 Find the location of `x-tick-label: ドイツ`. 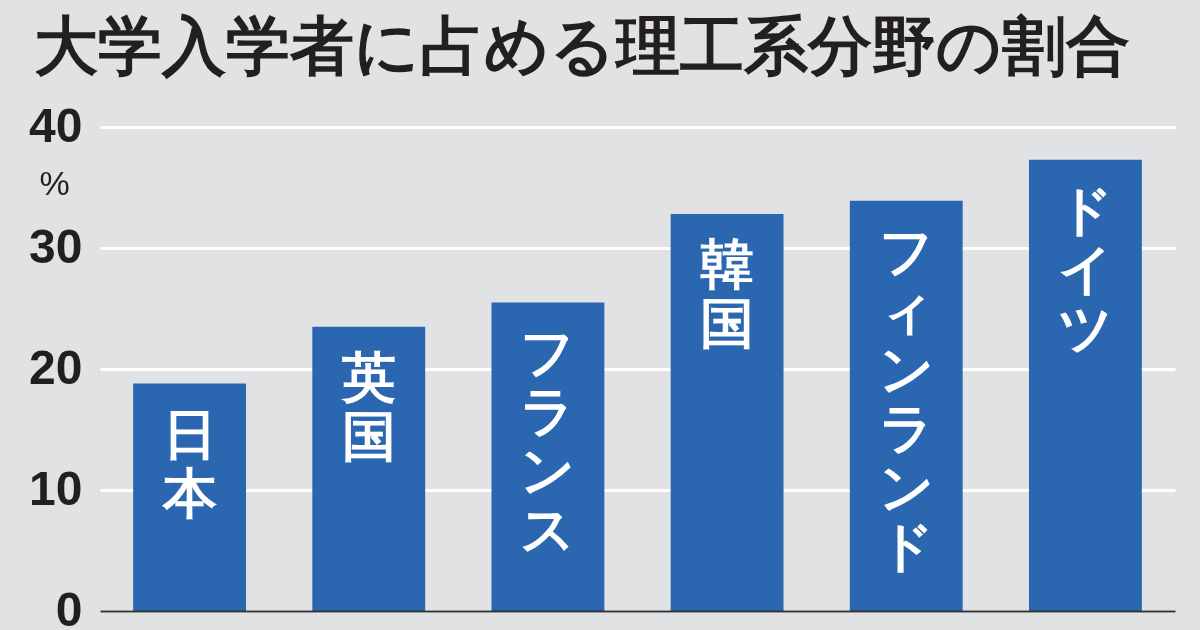

x-tick-label: ドイツ is located at coordinates (1085, 269).